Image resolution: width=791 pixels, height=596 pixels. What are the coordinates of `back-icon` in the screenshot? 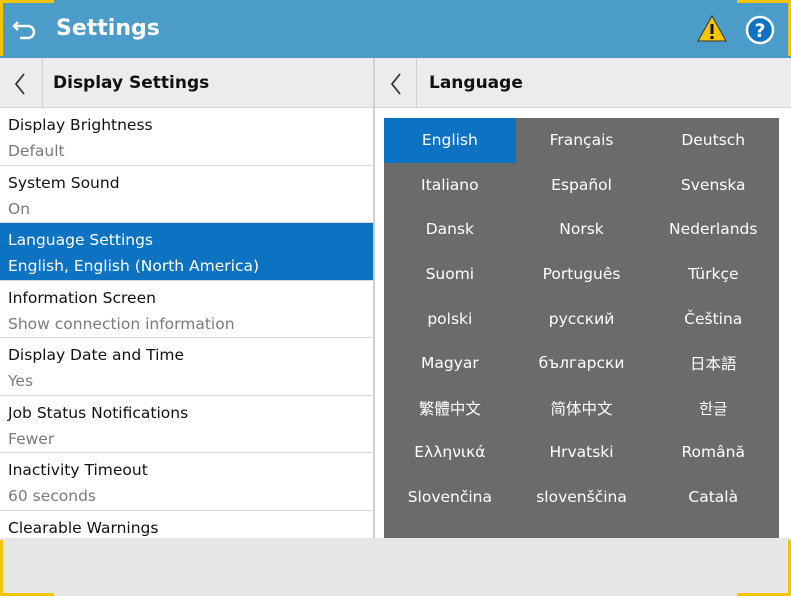 It's located at (26, 30).